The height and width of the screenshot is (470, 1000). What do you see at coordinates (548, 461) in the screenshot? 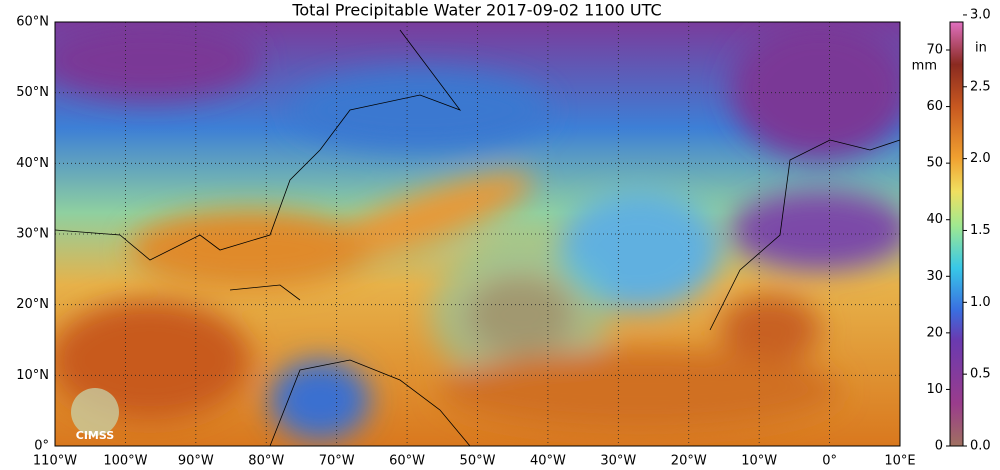
I see `lon-label: 40°W` at bounding box center [548, 461].